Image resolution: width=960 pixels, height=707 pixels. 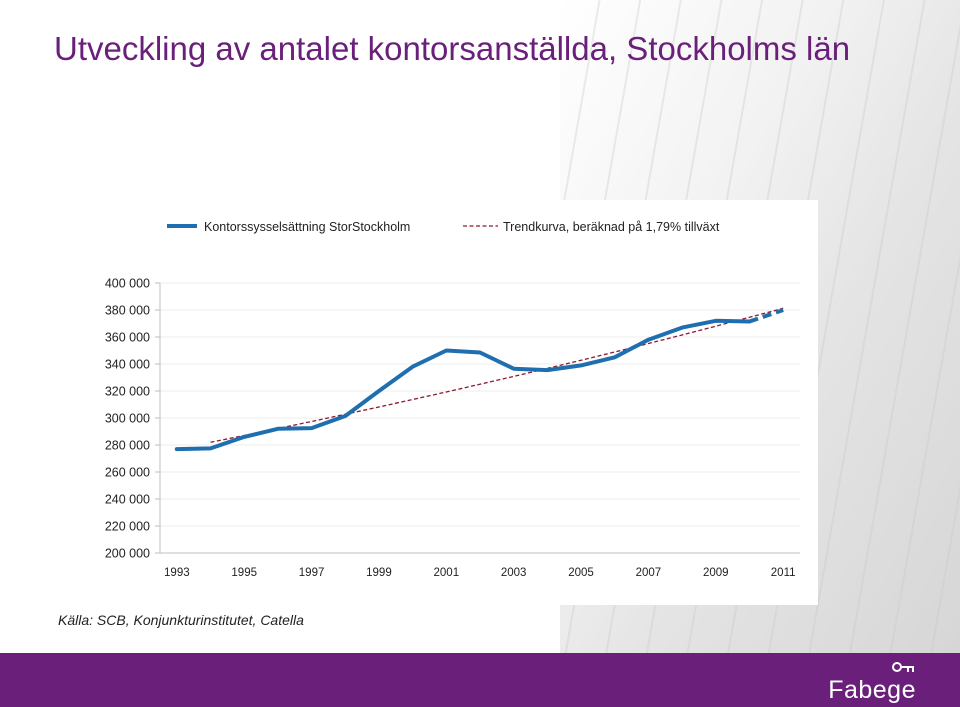 What do you see at coordinates (872, 690) in the screenshot?
I see `logo-text: Fabege` at bounding box center [872, 690].